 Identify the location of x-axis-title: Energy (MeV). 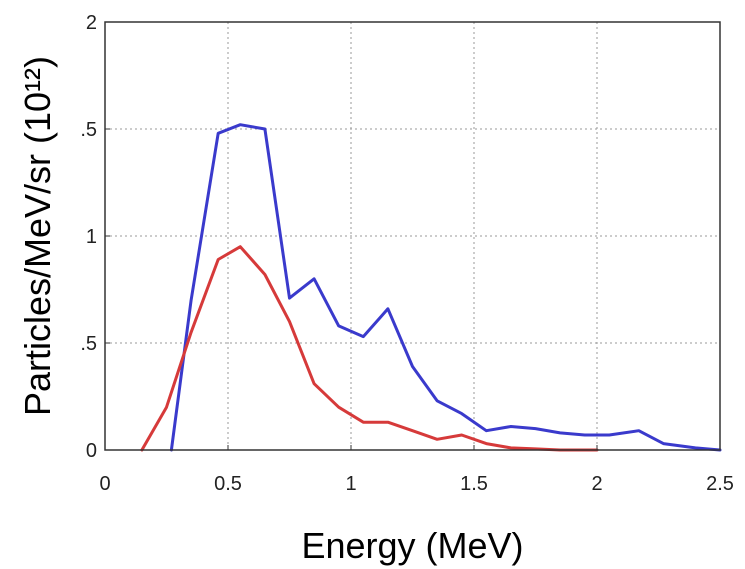
(412, 545).